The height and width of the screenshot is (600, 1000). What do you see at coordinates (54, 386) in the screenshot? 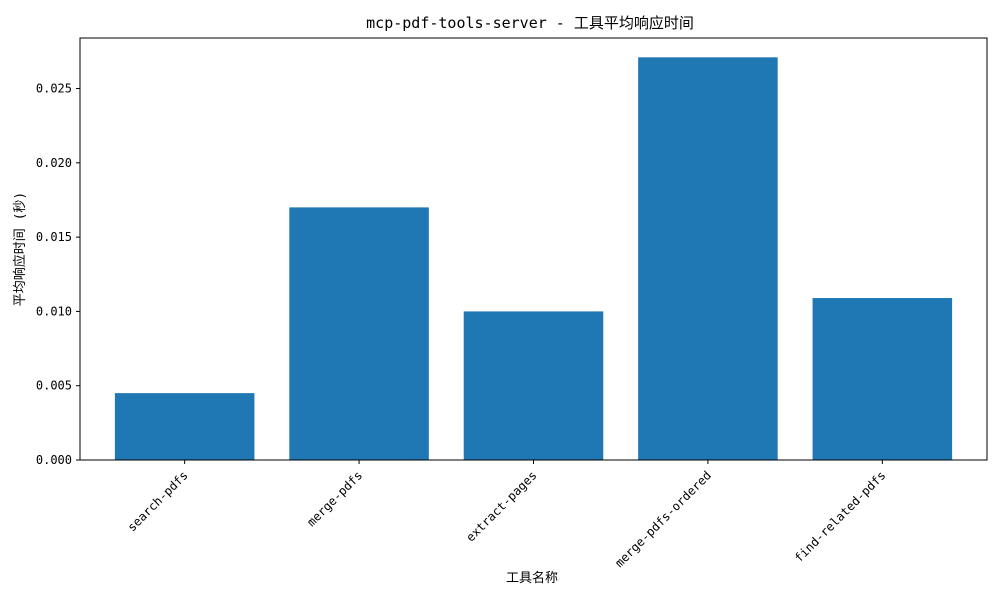
I see `y-tick-label: 0.005` at bounding box center [54, 386].